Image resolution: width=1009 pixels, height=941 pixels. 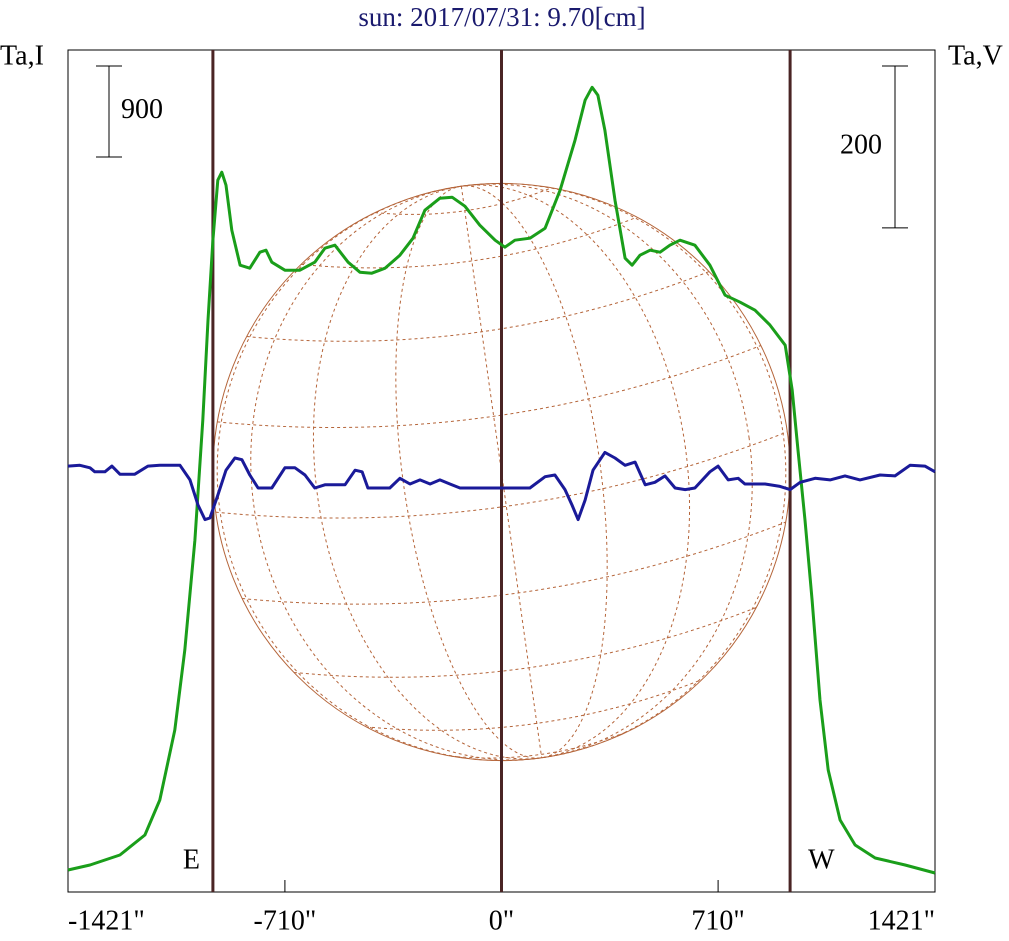 I want to click on scale-bar-label: 200, so click(x=861, y=144).